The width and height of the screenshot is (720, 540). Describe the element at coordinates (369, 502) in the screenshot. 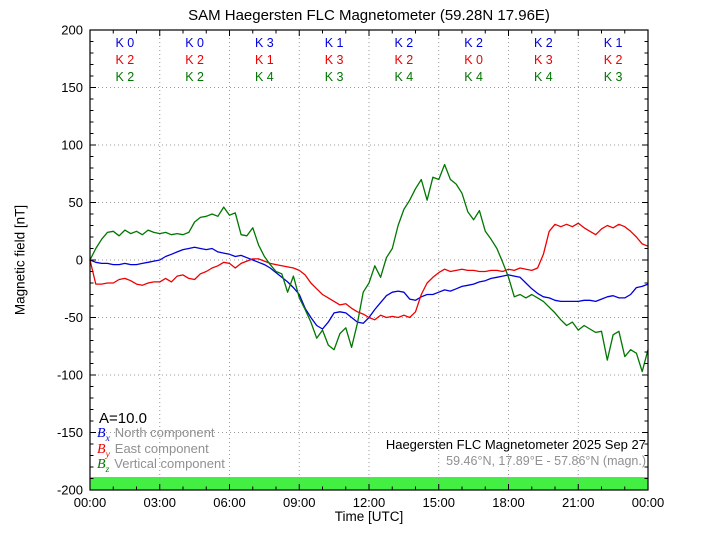

I see `x-tick-label: 12:00` at that location.